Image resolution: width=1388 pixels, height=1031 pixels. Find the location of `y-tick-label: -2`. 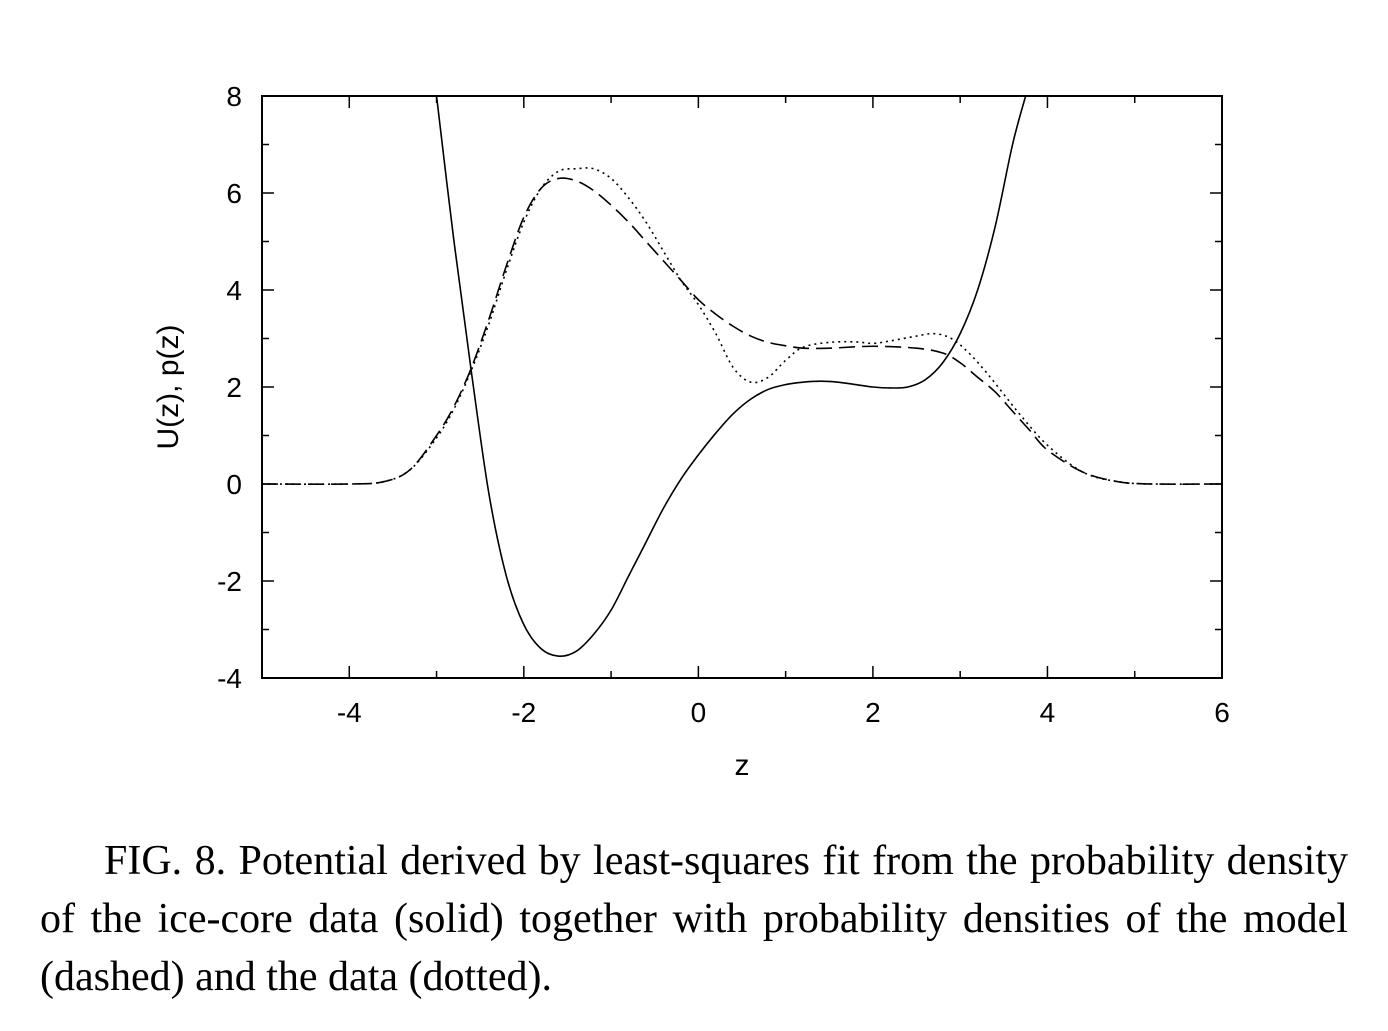

y-tick-label: -2 is located at coordinates (229, 581).